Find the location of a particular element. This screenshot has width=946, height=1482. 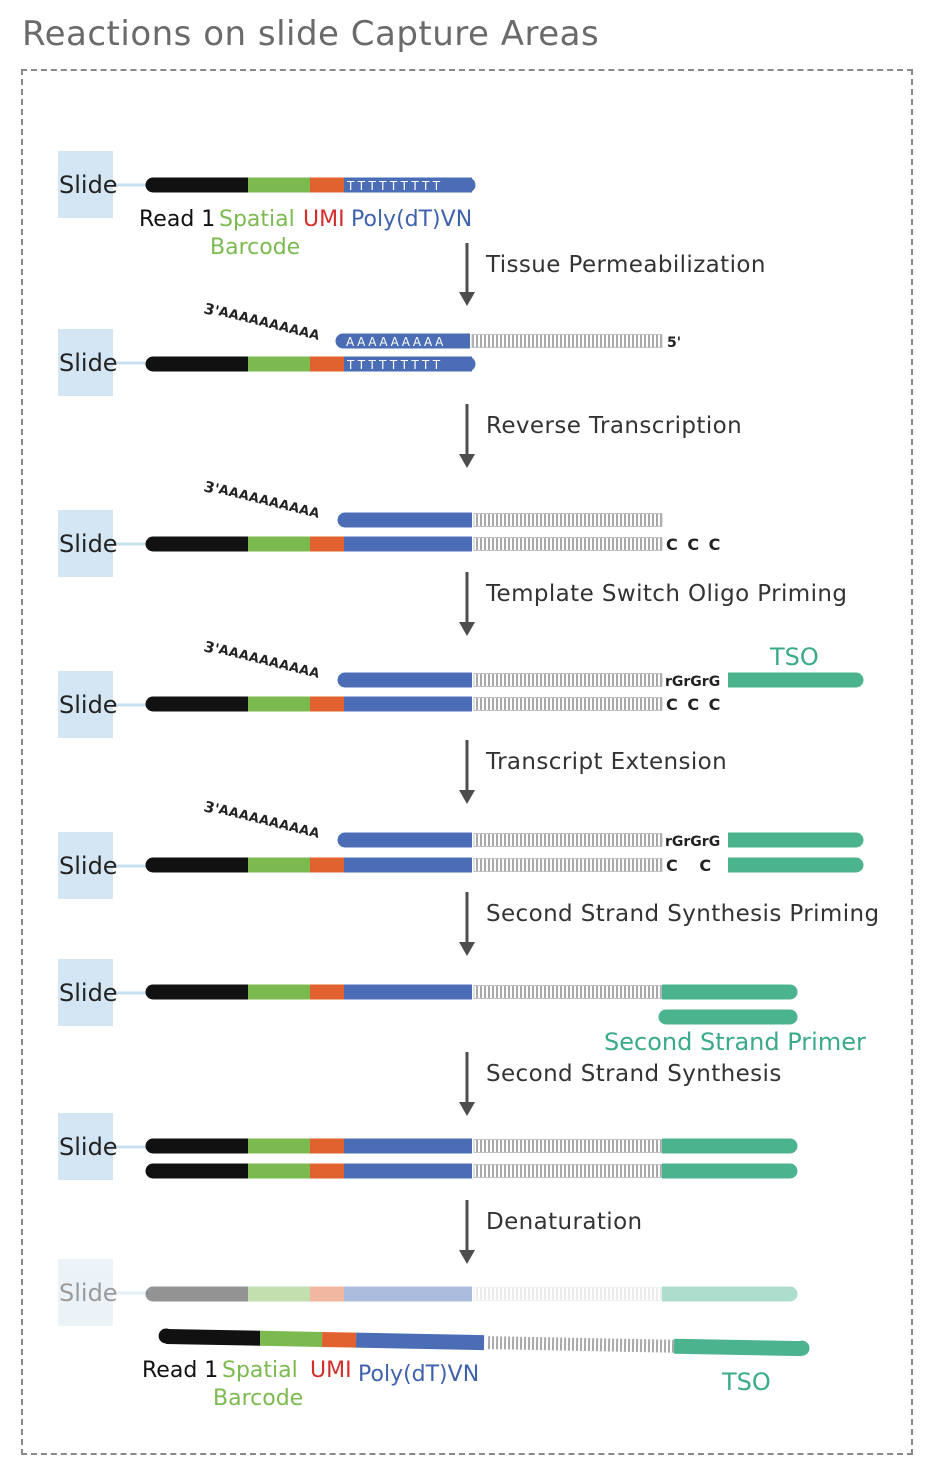

step-arrow: Second Strand Synthesis Priming is located at coordinates (669, 924).